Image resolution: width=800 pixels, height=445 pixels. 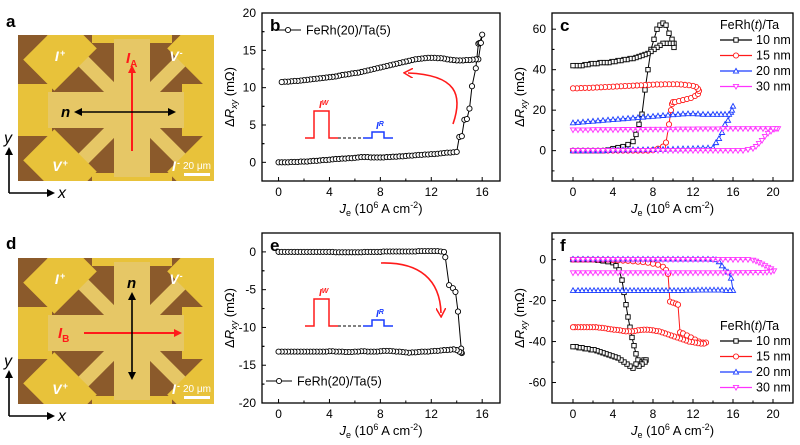 What do you see at coordinates (564, 25) in the screenshot?
I see `panel-label-c: c` at bounding box center [564, 25].